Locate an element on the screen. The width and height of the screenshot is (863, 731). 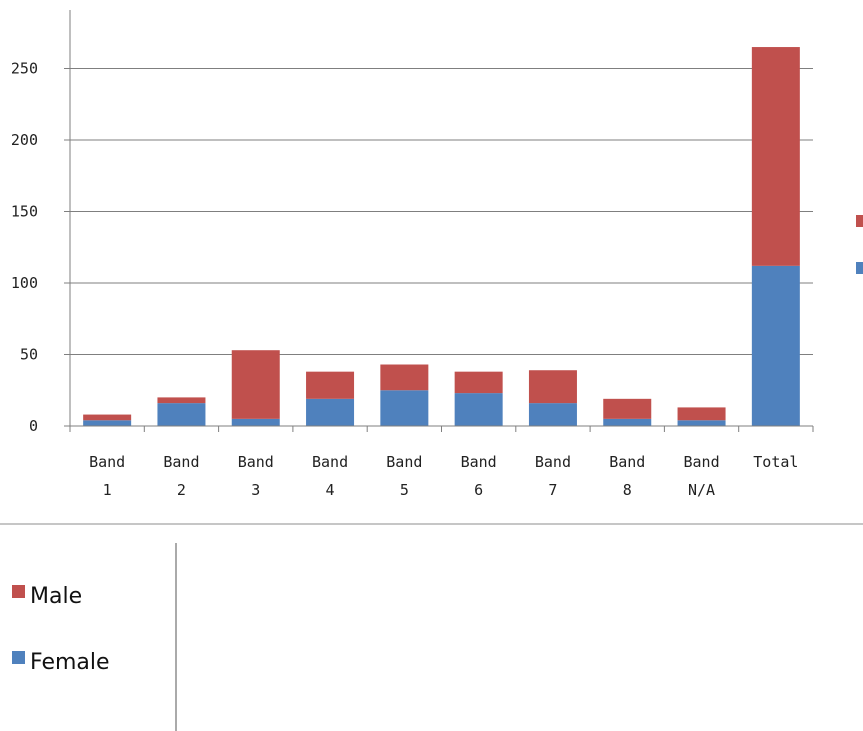
legend: Male Female is located at coordinates (61, 629).